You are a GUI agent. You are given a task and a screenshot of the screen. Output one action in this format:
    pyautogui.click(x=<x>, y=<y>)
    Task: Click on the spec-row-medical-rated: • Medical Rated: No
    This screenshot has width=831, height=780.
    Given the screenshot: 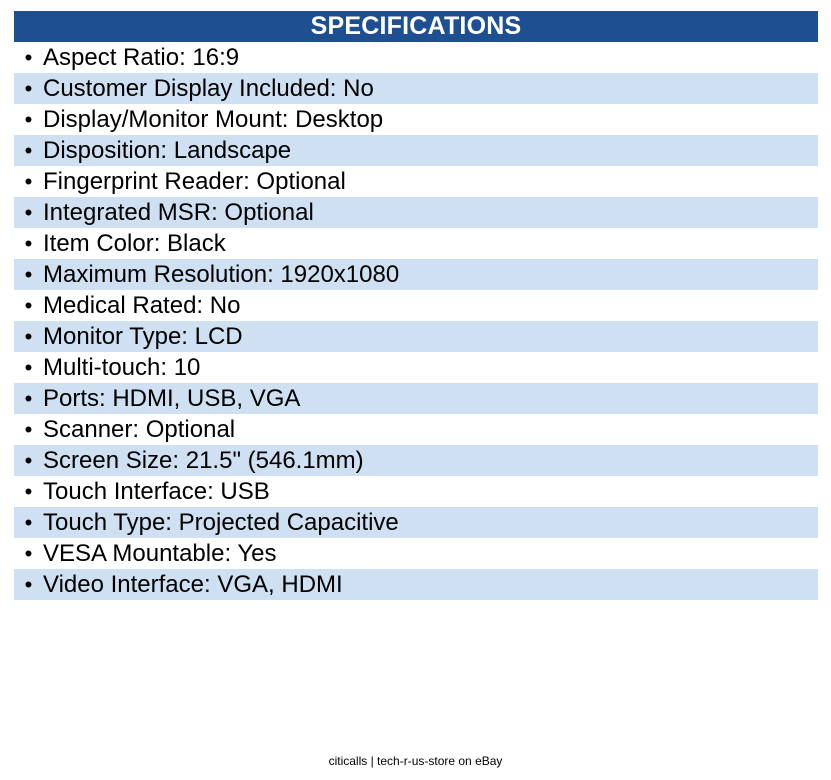 What is the action you would take?
    pyautogui.click(x=416, y=305)
    